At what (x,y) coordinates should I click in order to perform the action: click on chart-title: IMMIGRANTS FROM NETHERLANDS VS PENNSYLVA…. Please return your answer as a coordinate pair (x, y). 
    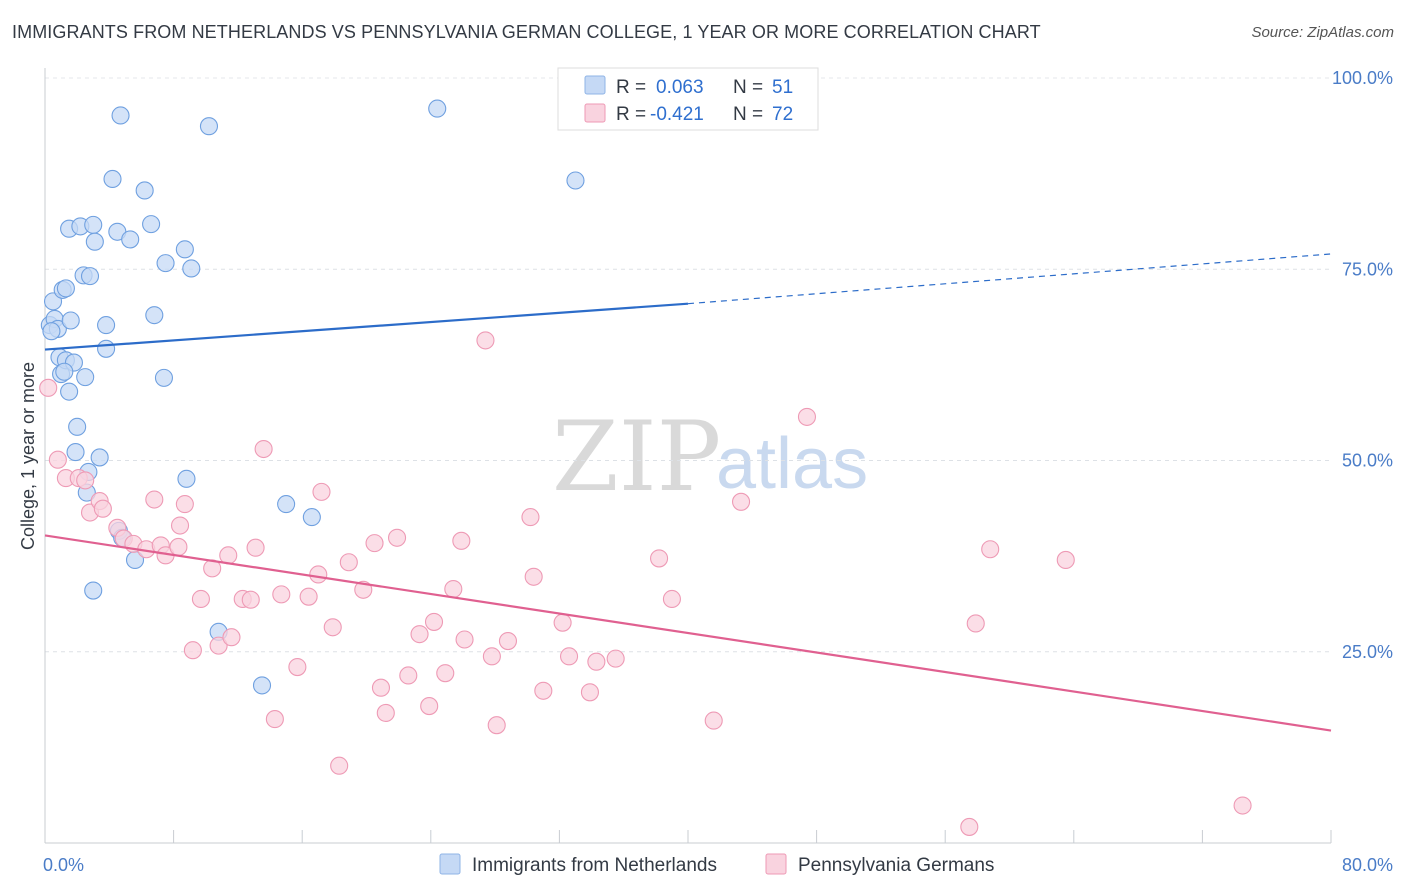
    Looking at the image, I should click on (526, 32).